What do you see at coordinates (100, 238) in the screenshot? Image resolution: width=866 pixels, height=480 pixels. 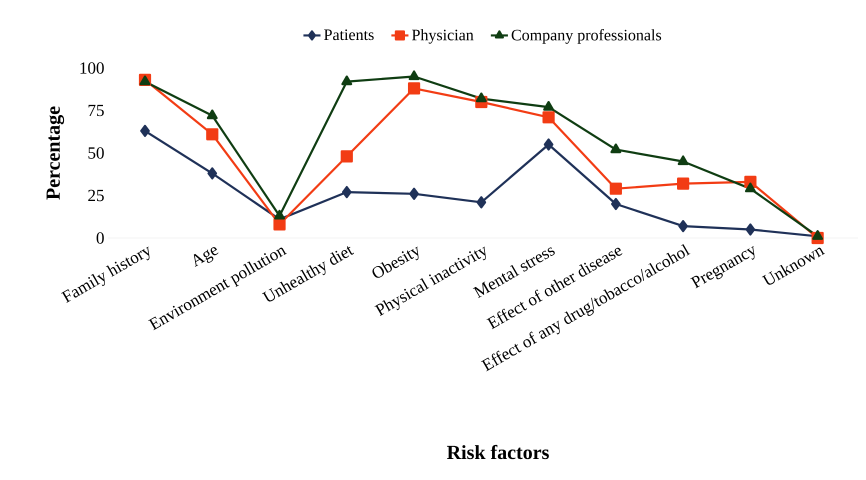 I see `y-tick-label: 0` at bounding box center [100, 238].